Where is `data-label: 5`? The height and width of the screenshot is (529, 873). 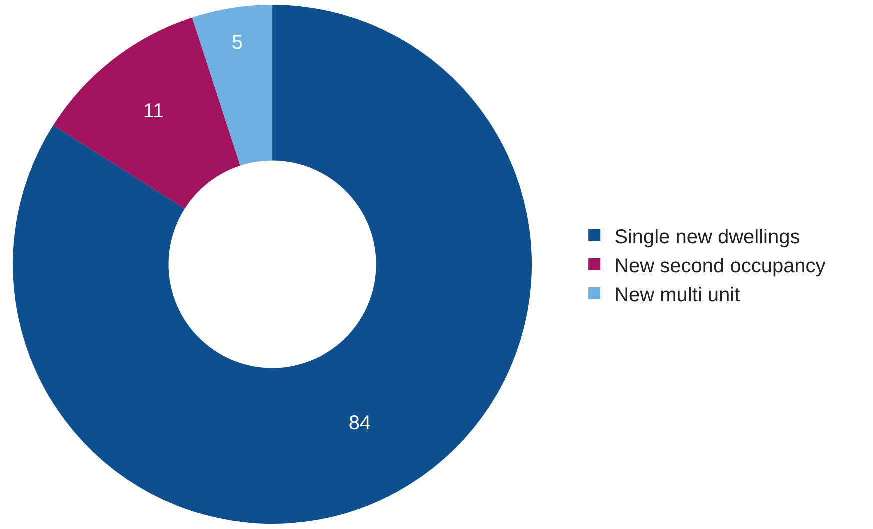 data-label: 5 is located at coordinates (237, 43).